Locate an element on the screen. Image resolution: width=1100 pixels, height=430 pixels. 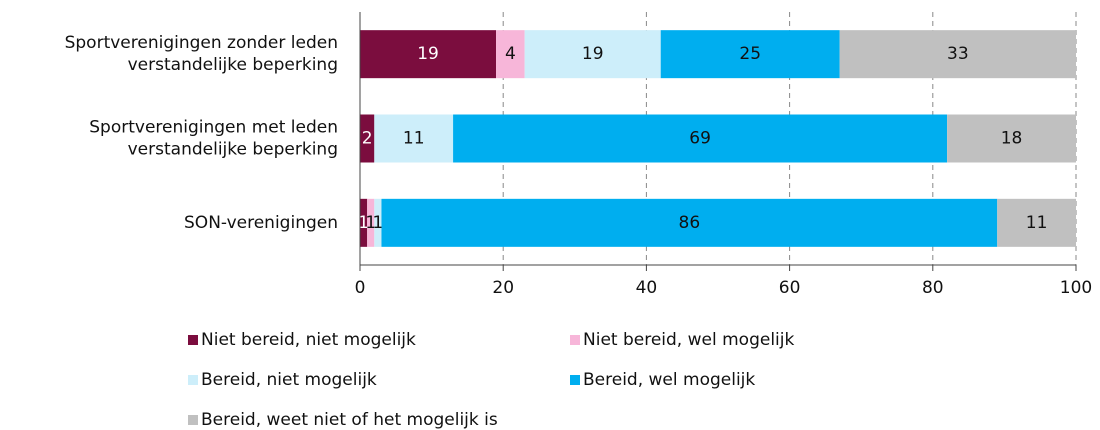
legend-label: Bereid, niet mogelijk is located at coordinates (289, 380).